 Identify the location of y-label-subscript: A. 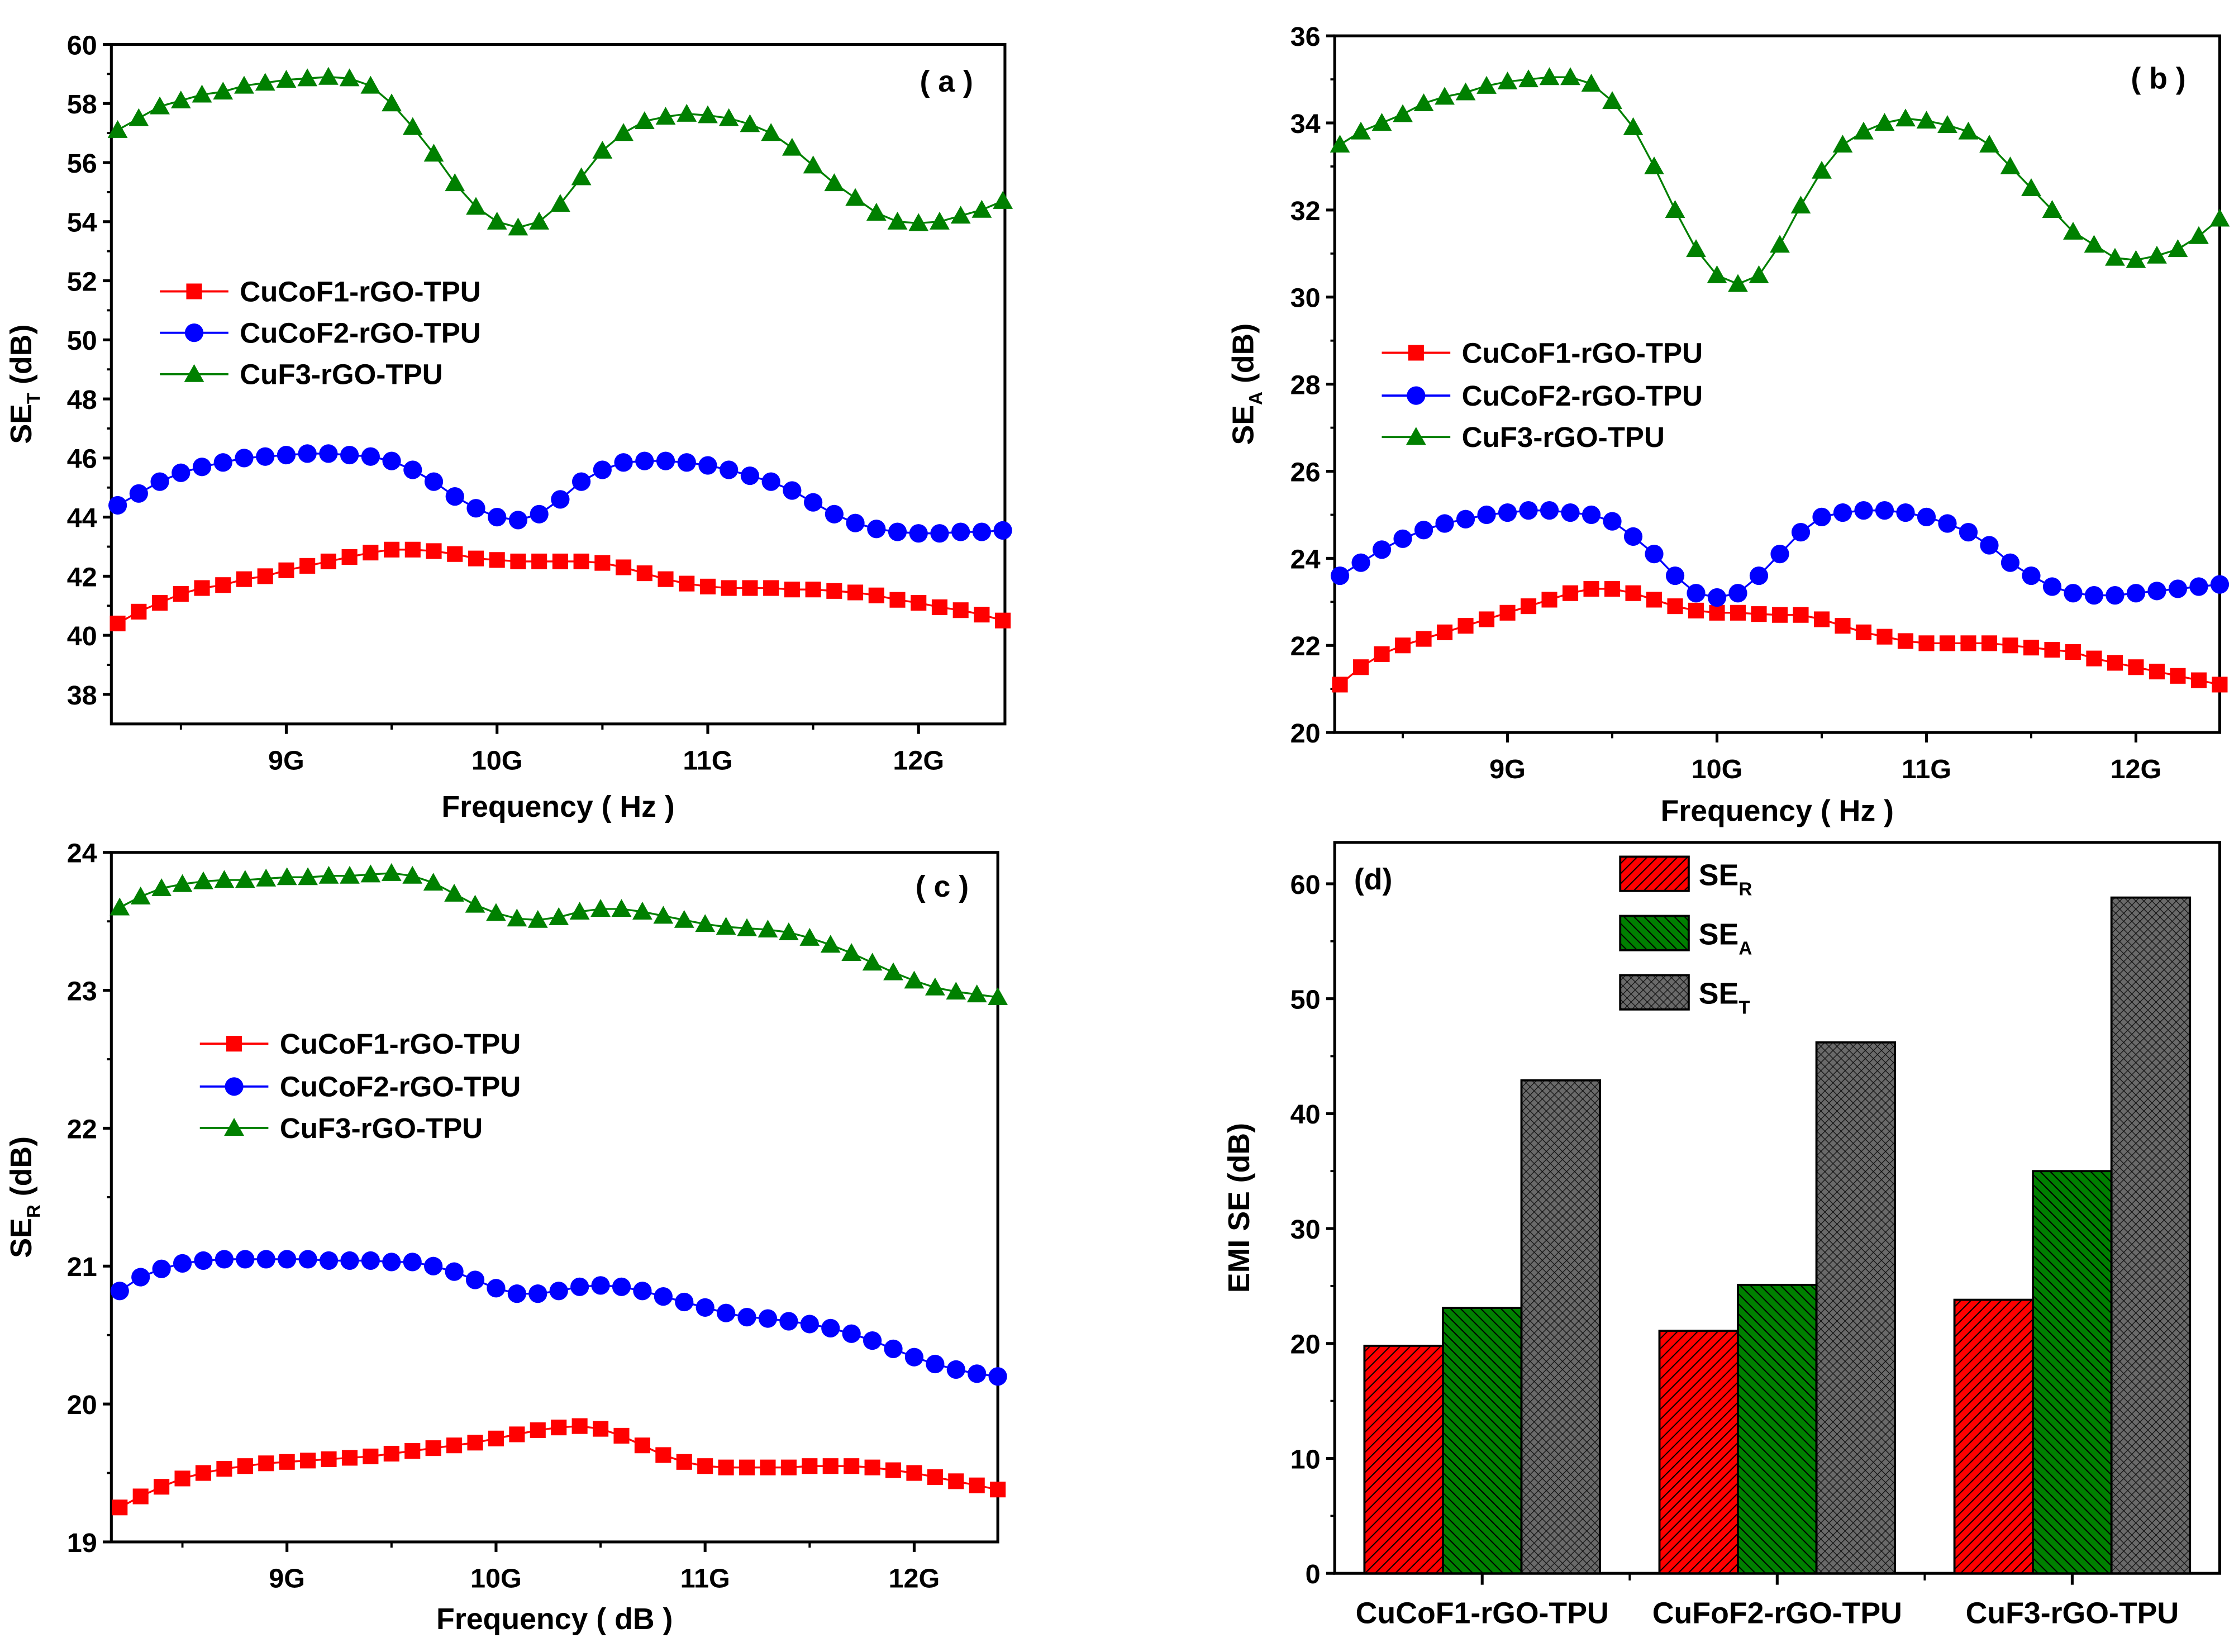
(1256, 399).